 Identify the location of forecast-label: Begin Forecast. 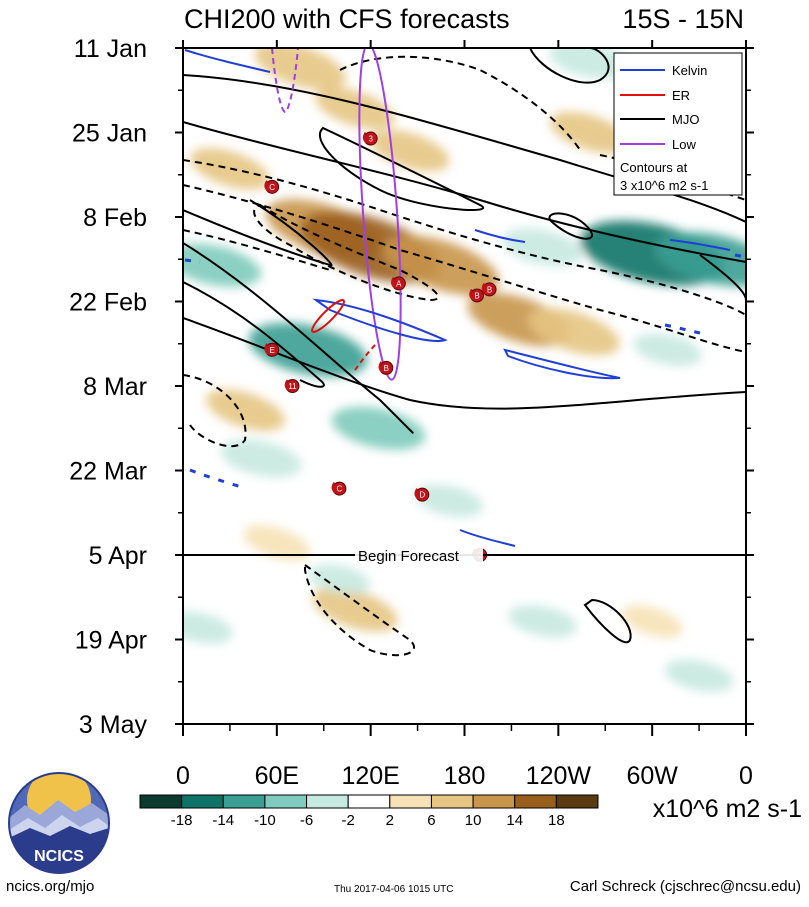
(409, 556).